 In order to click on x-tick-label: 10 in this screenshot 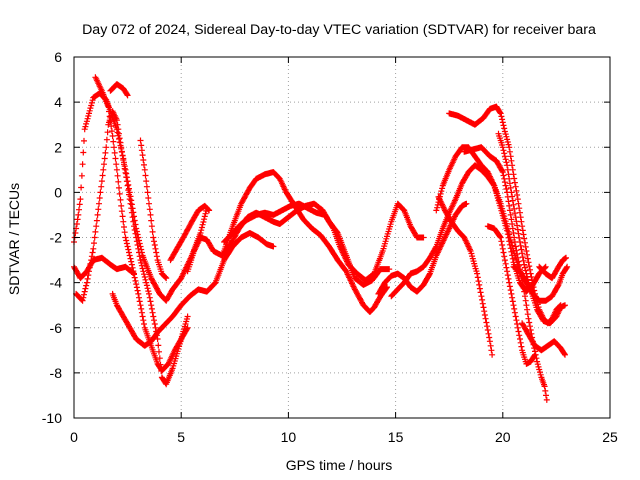, I will do `click(289, 437)`.